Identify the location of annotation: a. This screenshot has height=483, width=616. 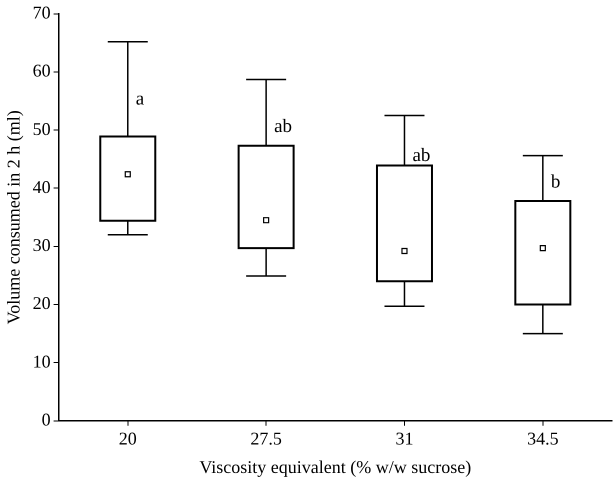
(140, 99).